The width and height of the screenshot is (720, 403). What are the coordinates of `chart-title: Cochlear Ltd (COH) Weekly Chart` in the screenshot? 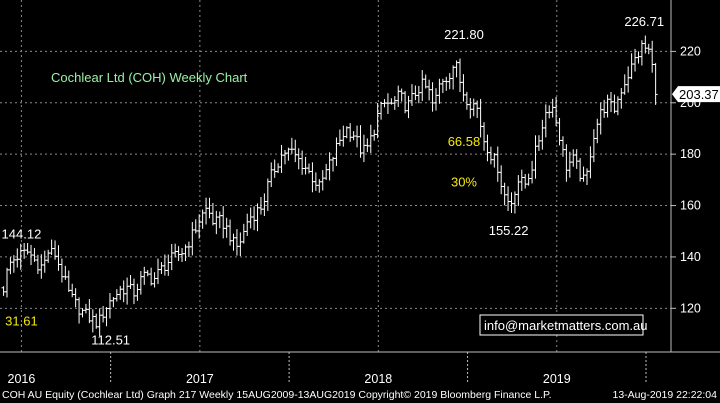 It's located at (149, 77).